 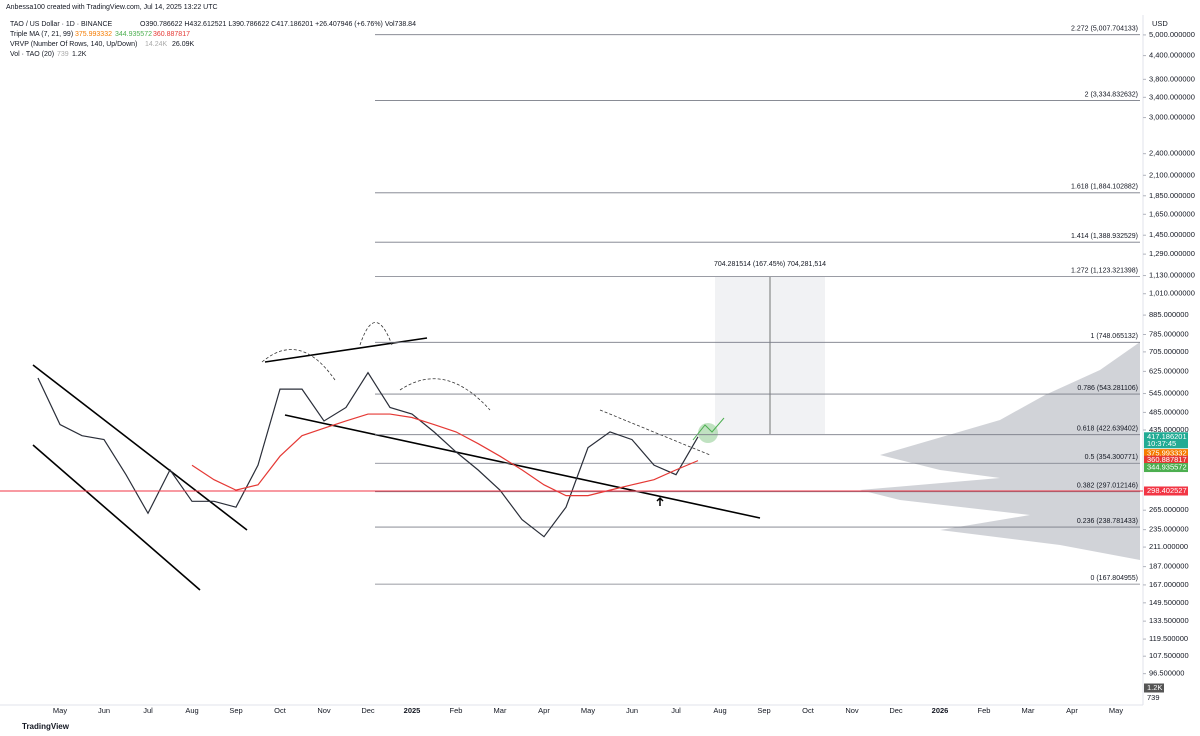 What do you see at coordinates (940, 710) in the screenshot?
I see `x-tick-label: 2026` at bounding box center [940, 710].